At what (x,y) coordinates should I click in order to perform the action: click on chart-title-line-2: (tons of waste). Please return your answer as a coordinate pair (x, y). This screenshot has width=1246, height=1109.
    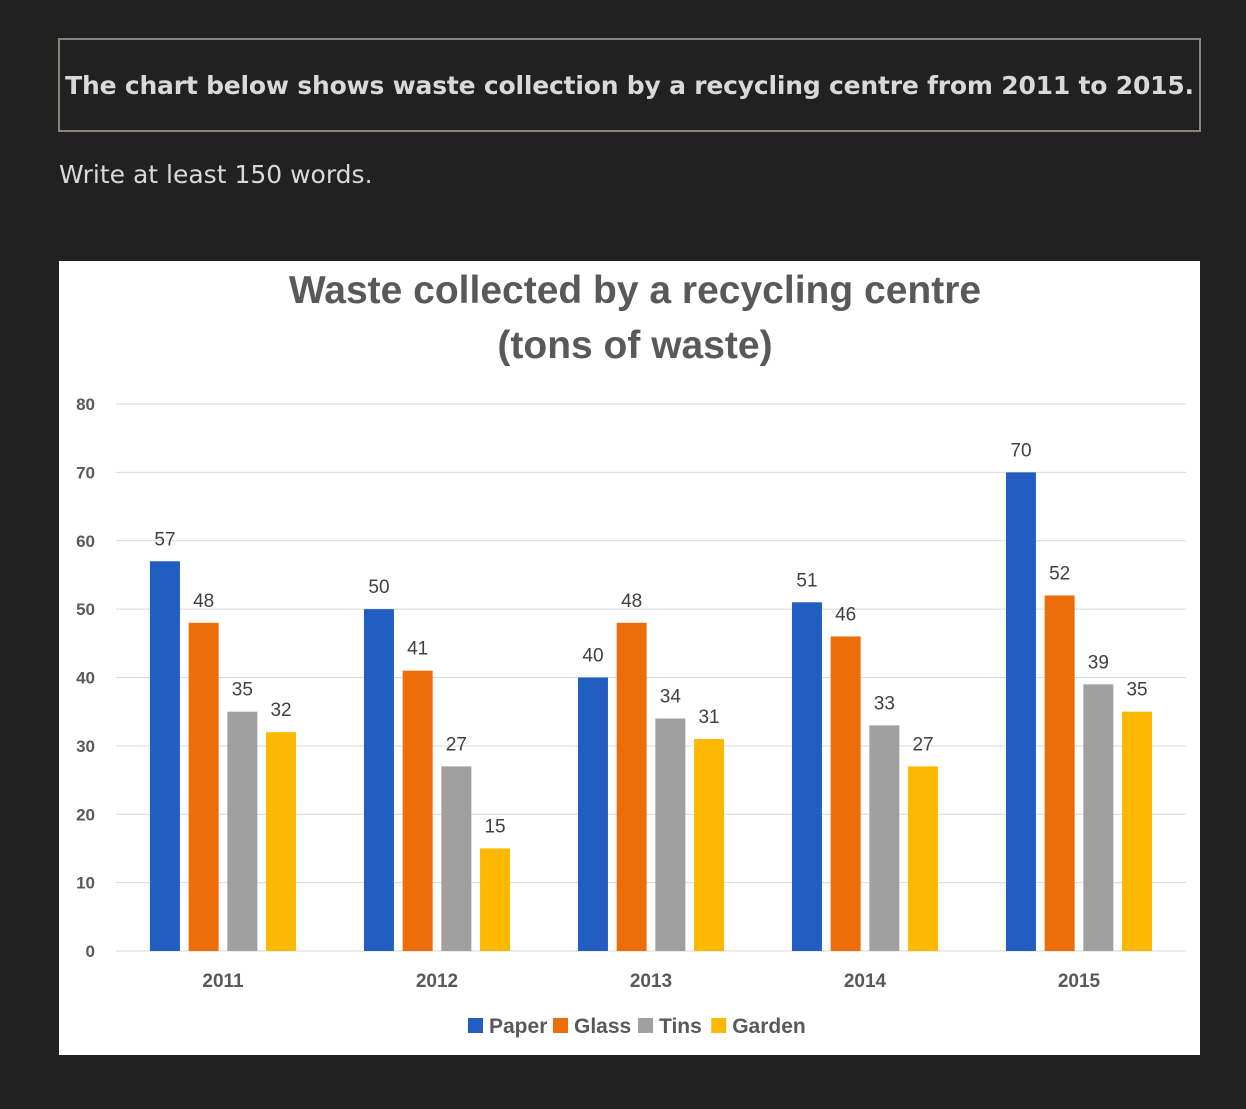
    Looking at the image, I should click on (634, 345).